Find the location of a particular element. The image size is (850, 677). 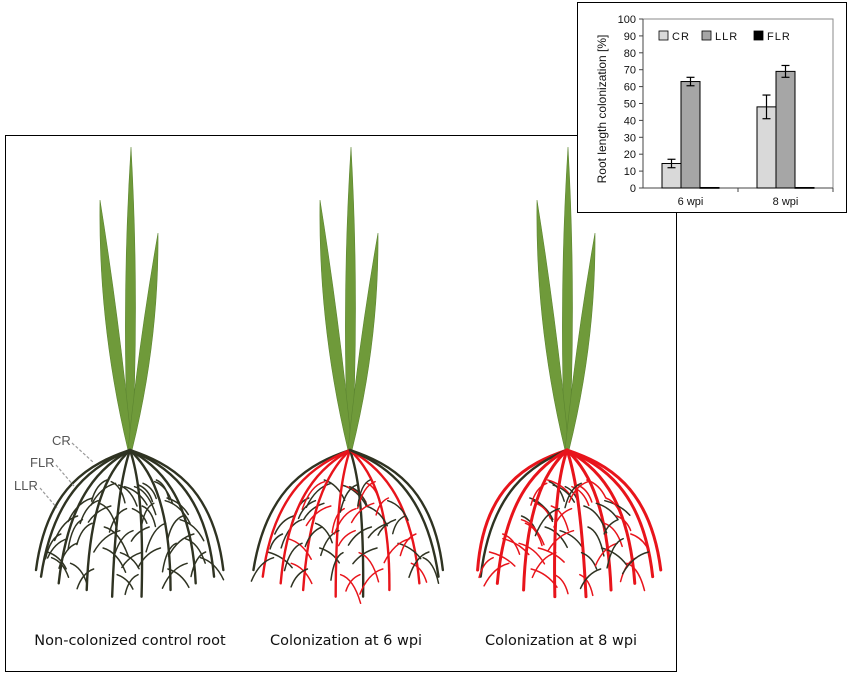

x-tick-labels: 6 wpi 8 wpi is located at coordinates (738, 202).